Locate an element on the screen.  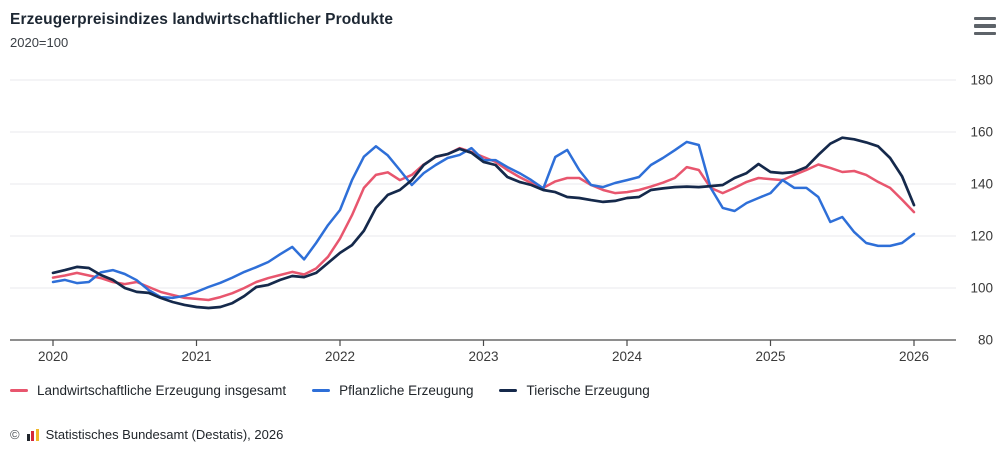
destatis-logo-icon is located at coordinates (32, 434).